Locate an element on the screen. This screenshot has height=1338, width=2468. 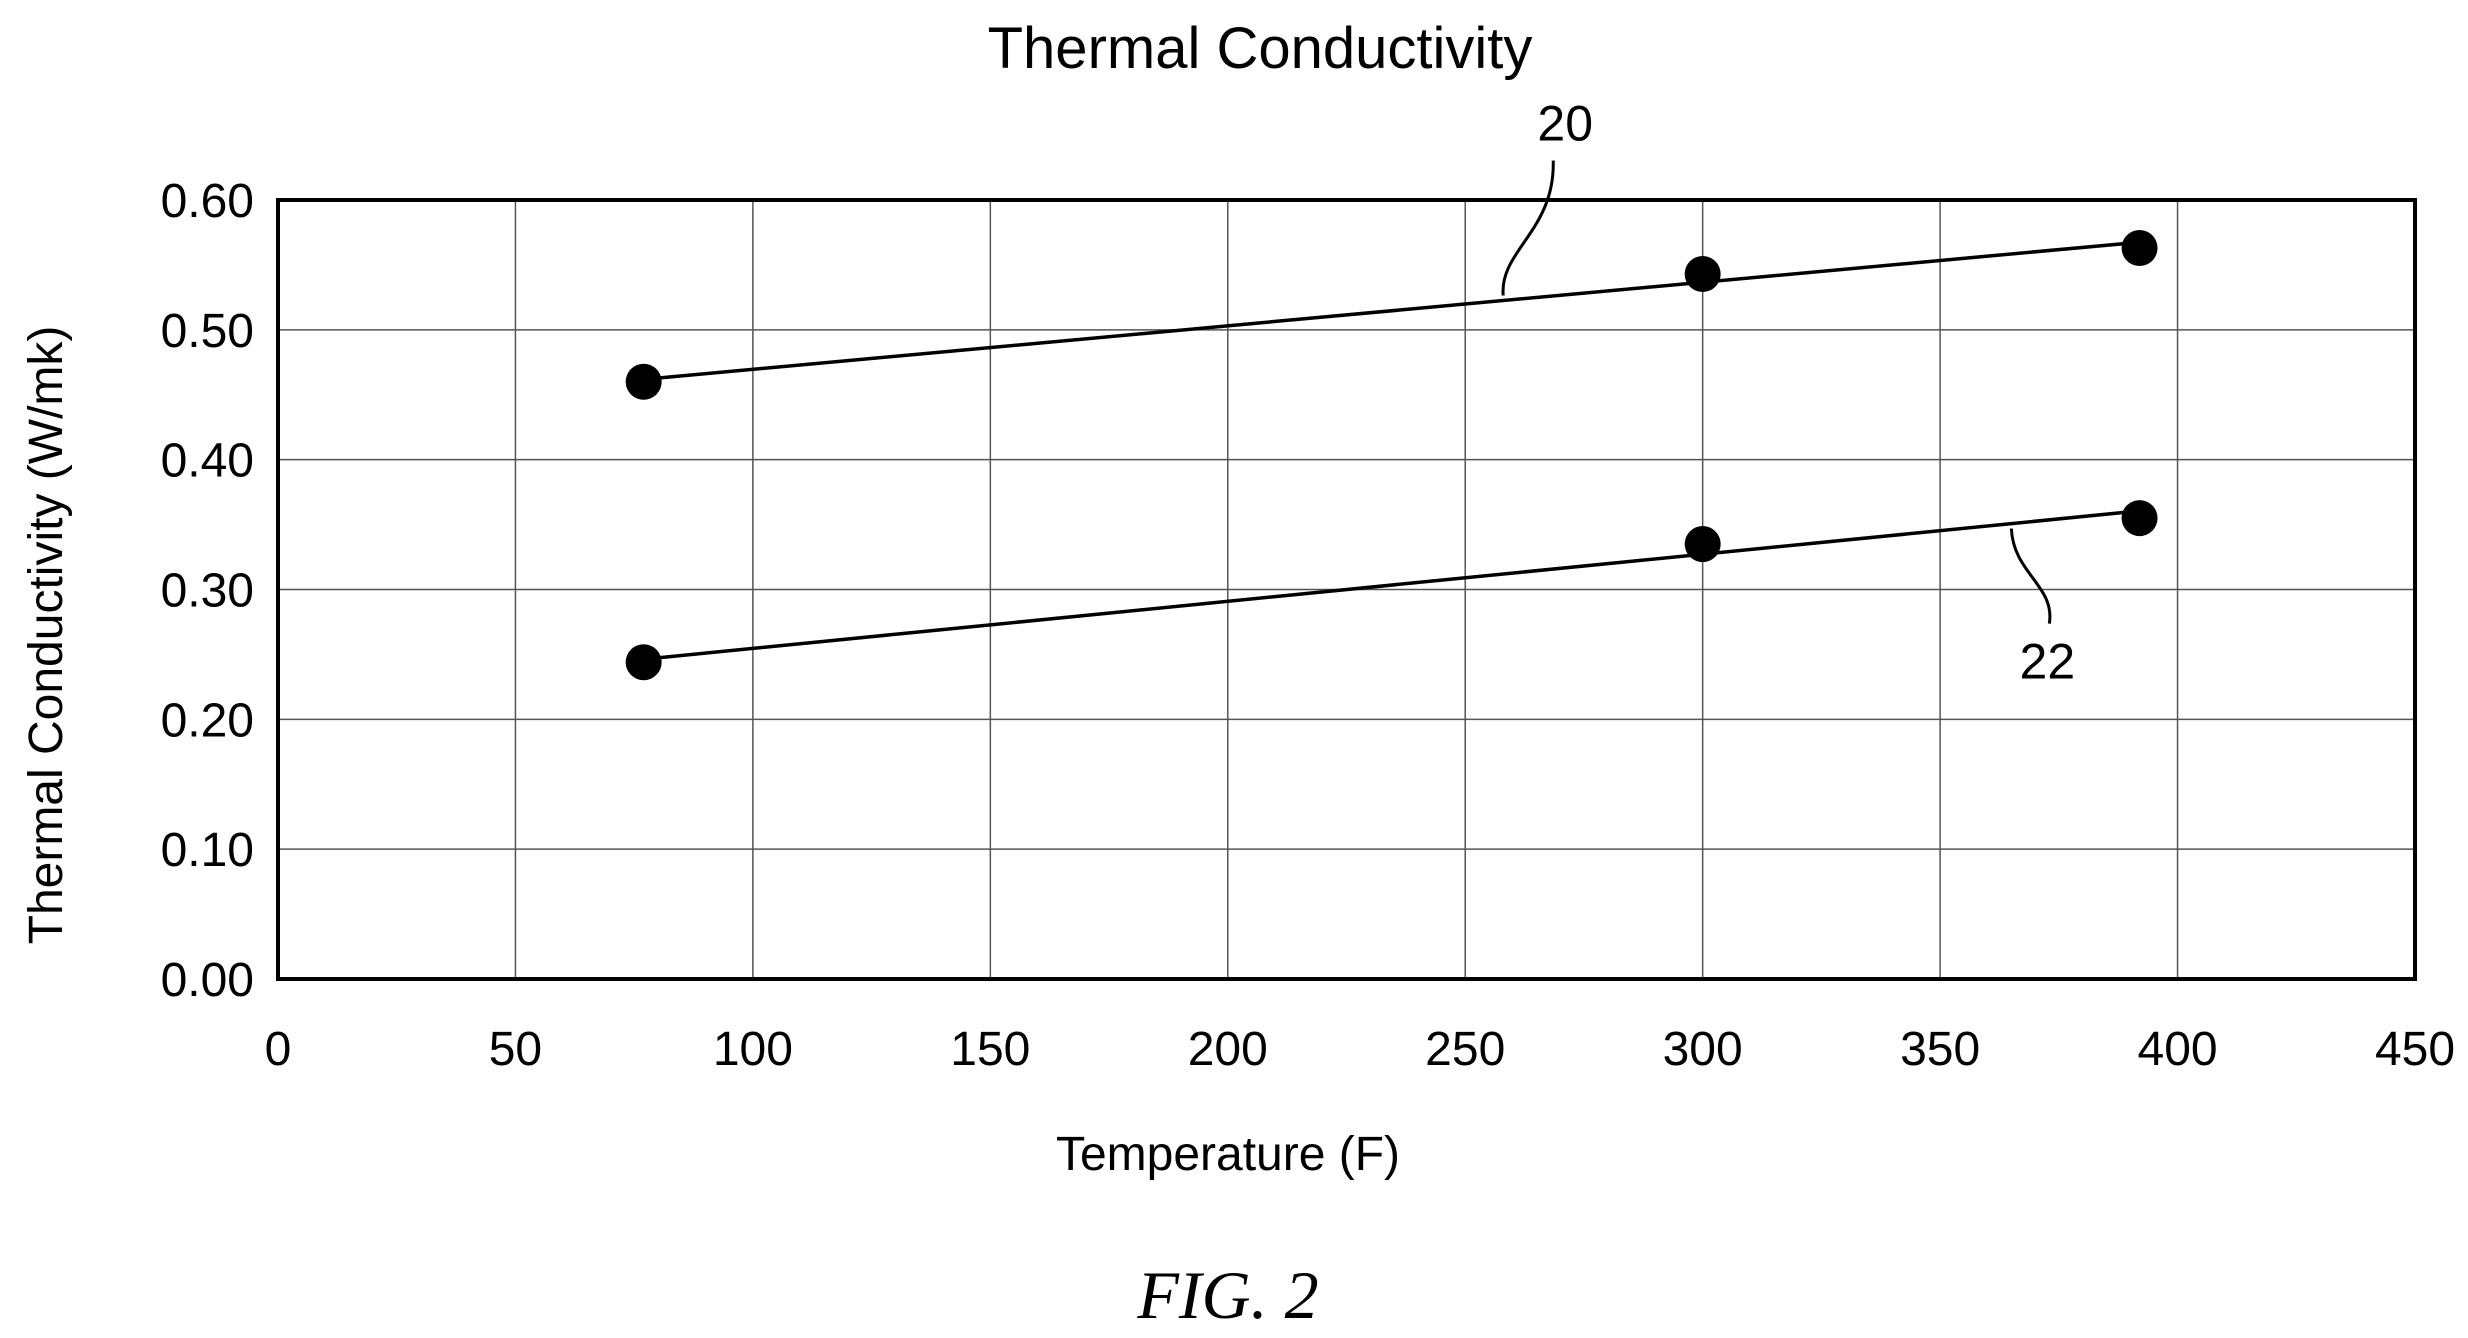
x-tick-label: 300 is located at coordinates (1703, 1049).